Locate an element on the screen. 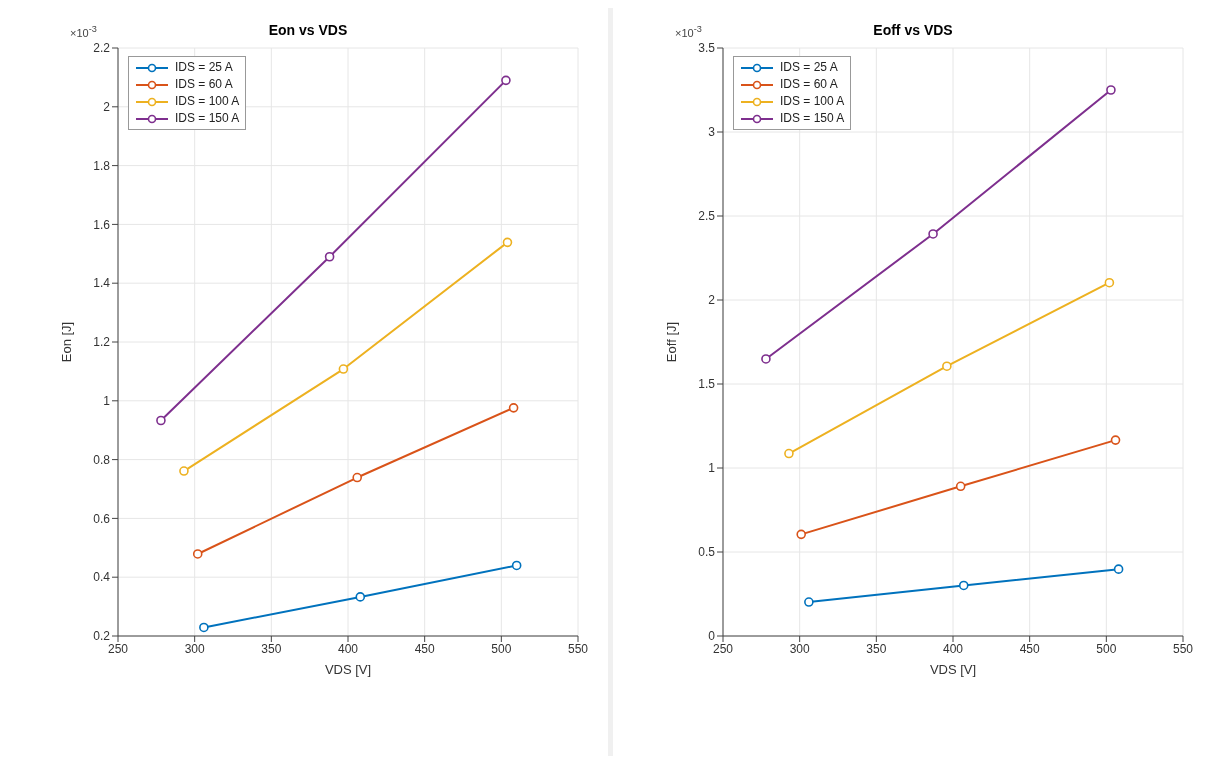  y-tick-label: 2.2 is located at coordinates (102, 48).